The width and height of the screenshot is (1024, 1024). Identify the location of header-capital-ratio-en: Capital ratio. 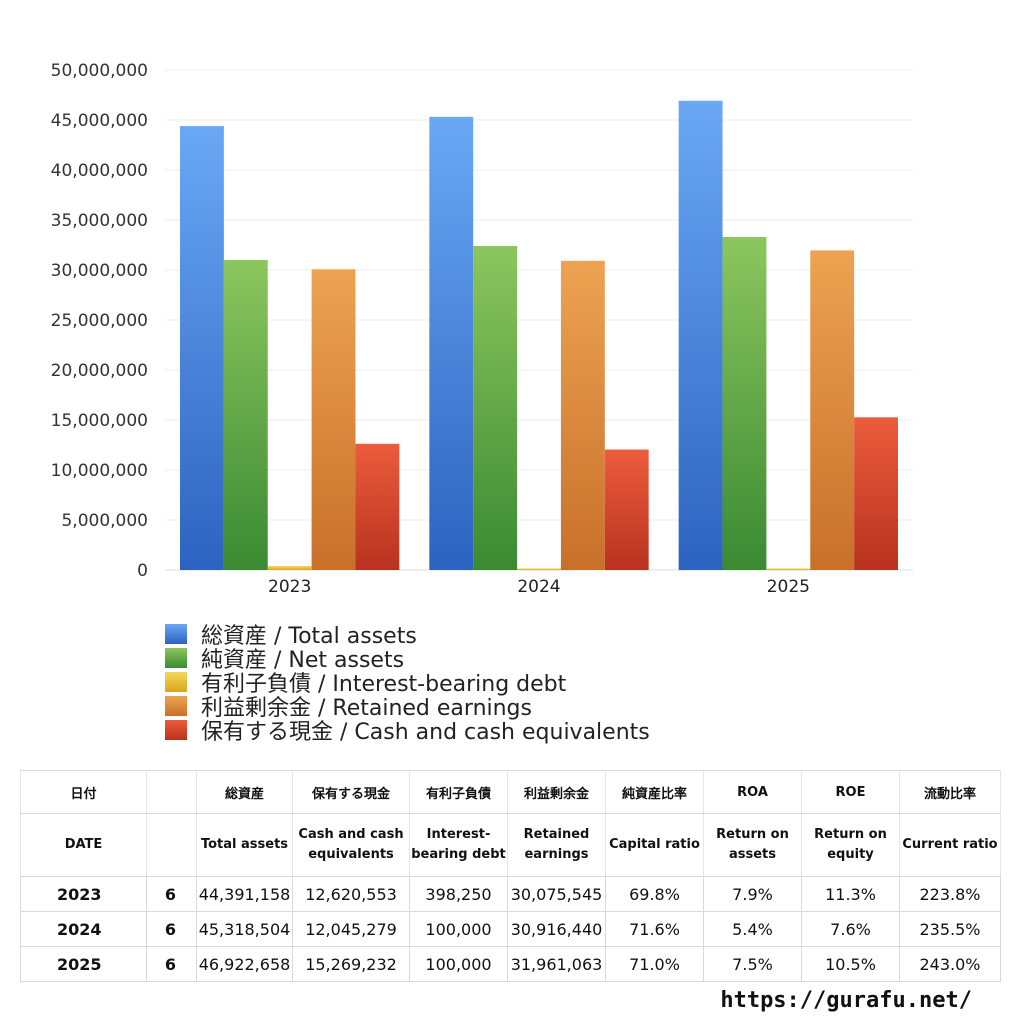
(654, 845).